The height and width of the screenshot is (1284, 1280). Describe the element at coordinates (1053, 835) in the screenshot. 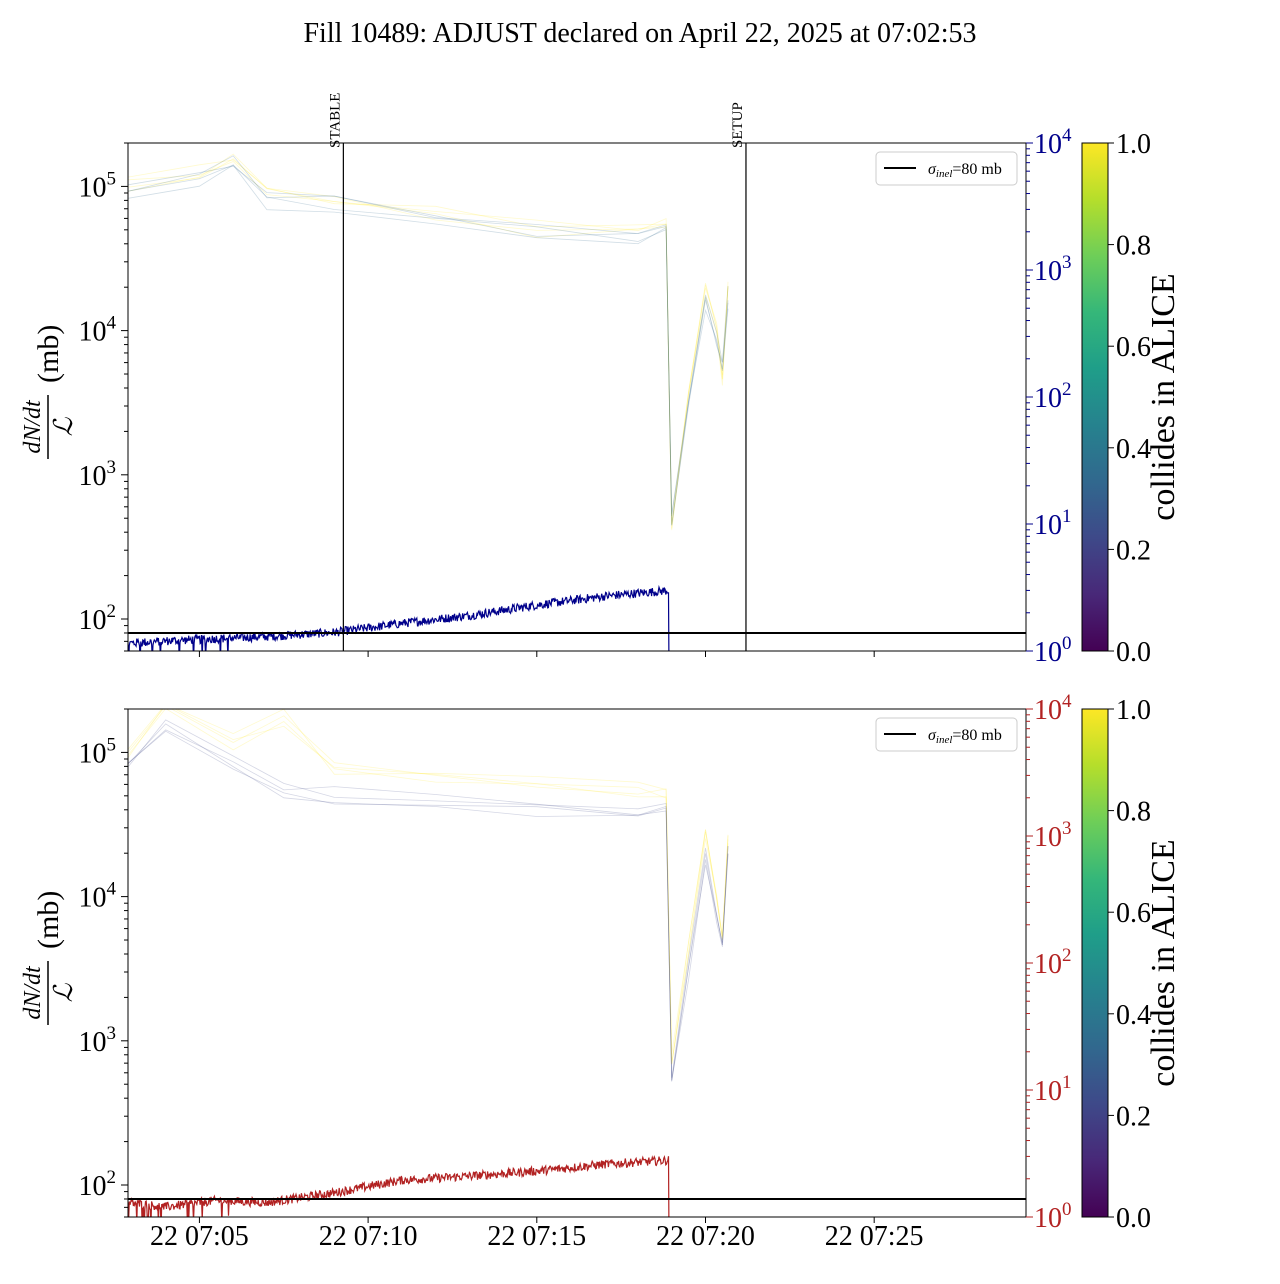

I see `y2-tick-label: 10³` at that location.